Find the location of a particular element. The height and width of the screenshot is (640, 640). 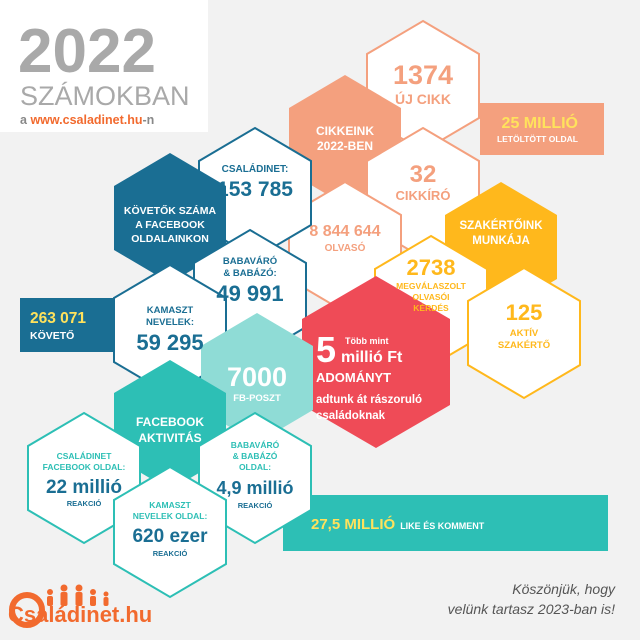

answered-line2: OLVASÓI is located at coordinates (431, 296).